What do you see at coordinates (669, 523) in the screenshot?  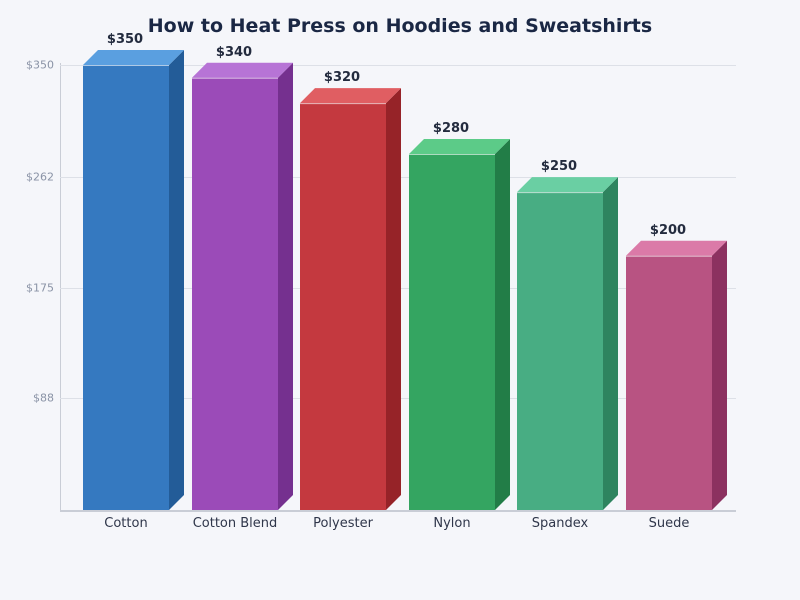 I see `x-tick-label: Suede` at bounding box center [669, 523].